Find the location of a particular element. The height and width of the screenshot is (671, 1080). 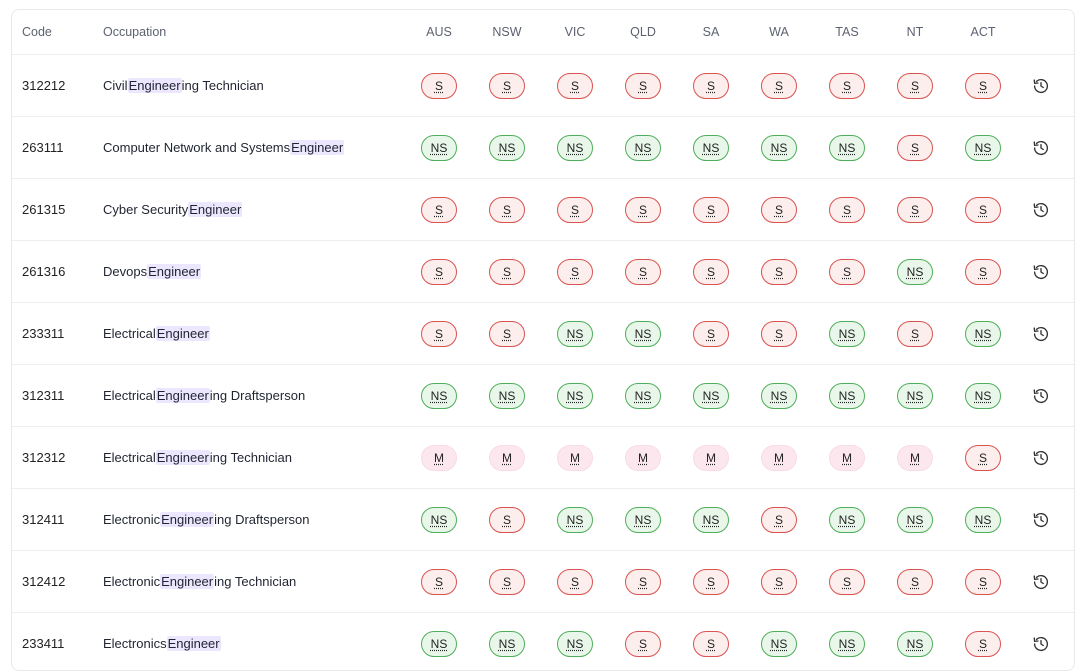

occupation-name: Computer Network and Systems Engineer is located at coordinates (224, 147).